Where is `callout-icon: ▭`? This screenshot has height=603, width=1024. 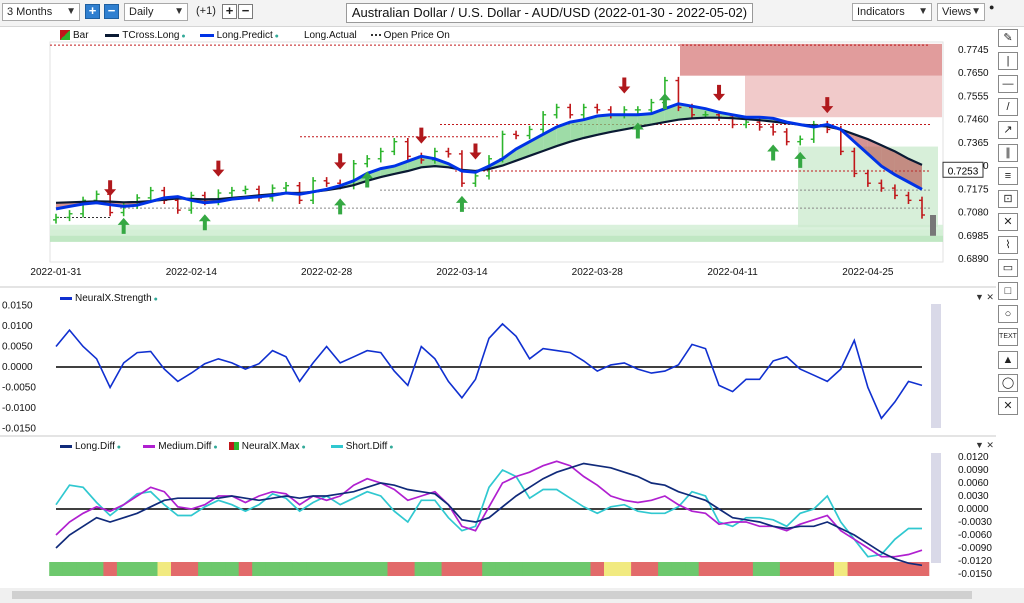 callout-icon: ▭ is located at coordinates (1008, 268).